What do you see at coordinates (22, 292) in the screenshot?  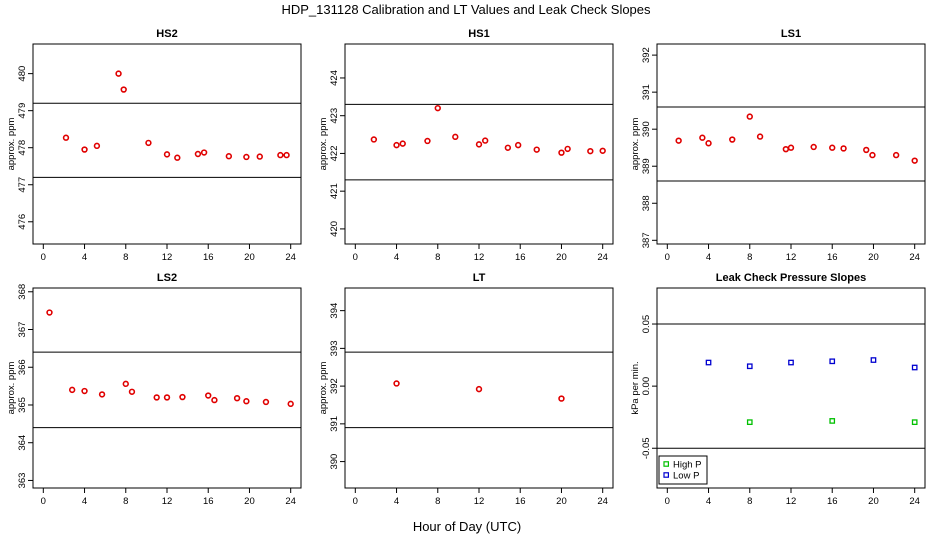 I see `y-tick-label: 368` at bounding box center [22, 292].